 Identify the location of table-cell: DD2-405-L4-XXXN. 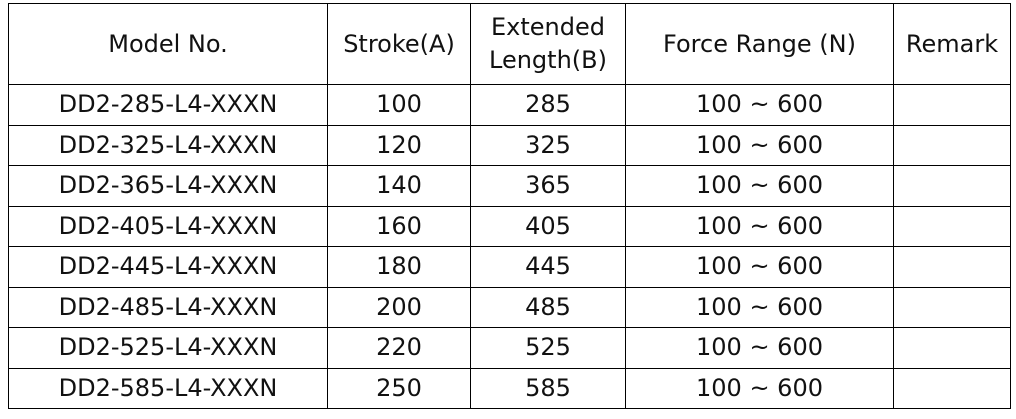
(168, 226).